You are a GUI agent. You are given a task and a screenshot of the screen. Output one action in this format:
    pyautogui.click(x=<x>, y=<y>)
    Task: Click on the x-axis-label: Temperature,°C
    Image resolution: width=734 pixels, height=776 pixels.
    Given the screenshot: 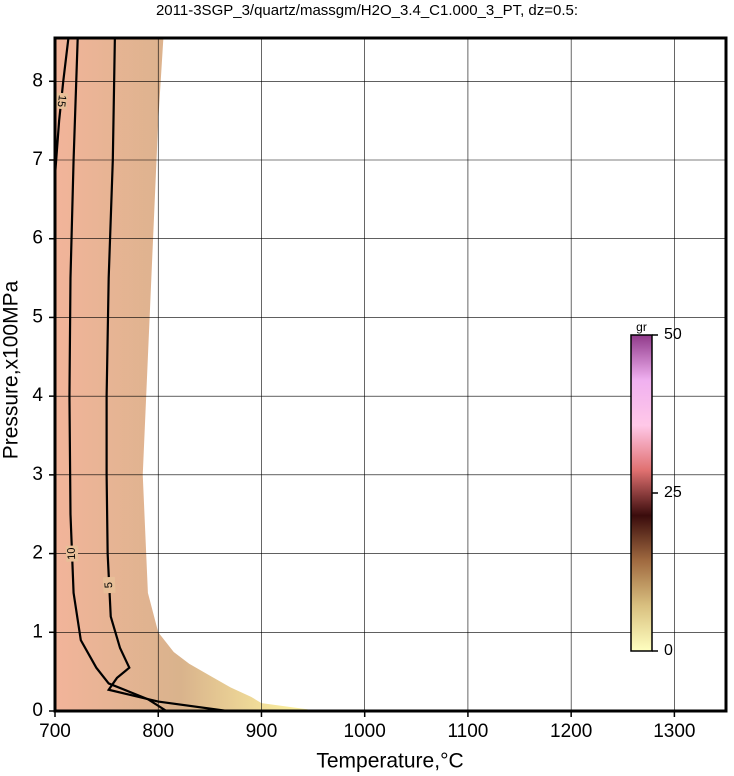 What is the action you would take?
    pyautogui.click(x=389, y=761)
    